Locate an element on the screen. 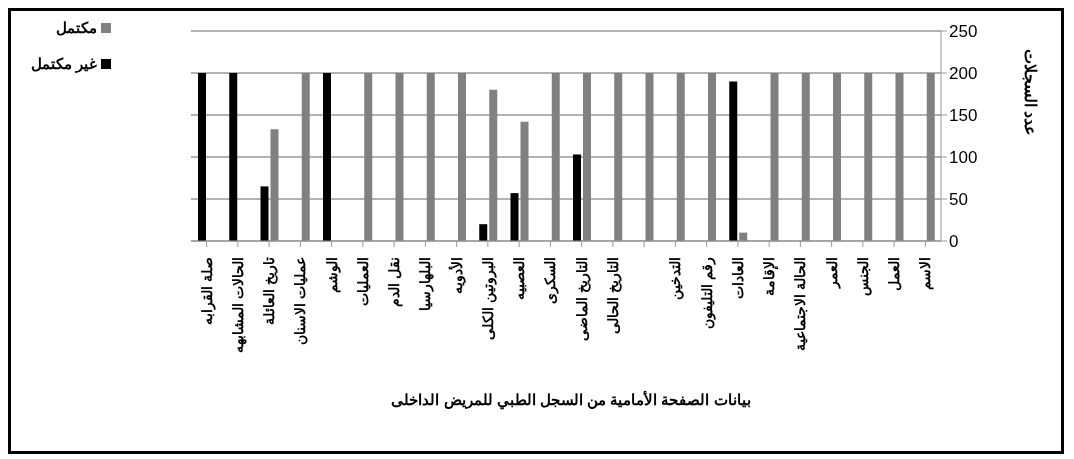 This screenshot has height=459, width=1074. legend-label: غير مكتمل is located at coordinates (64, 64).